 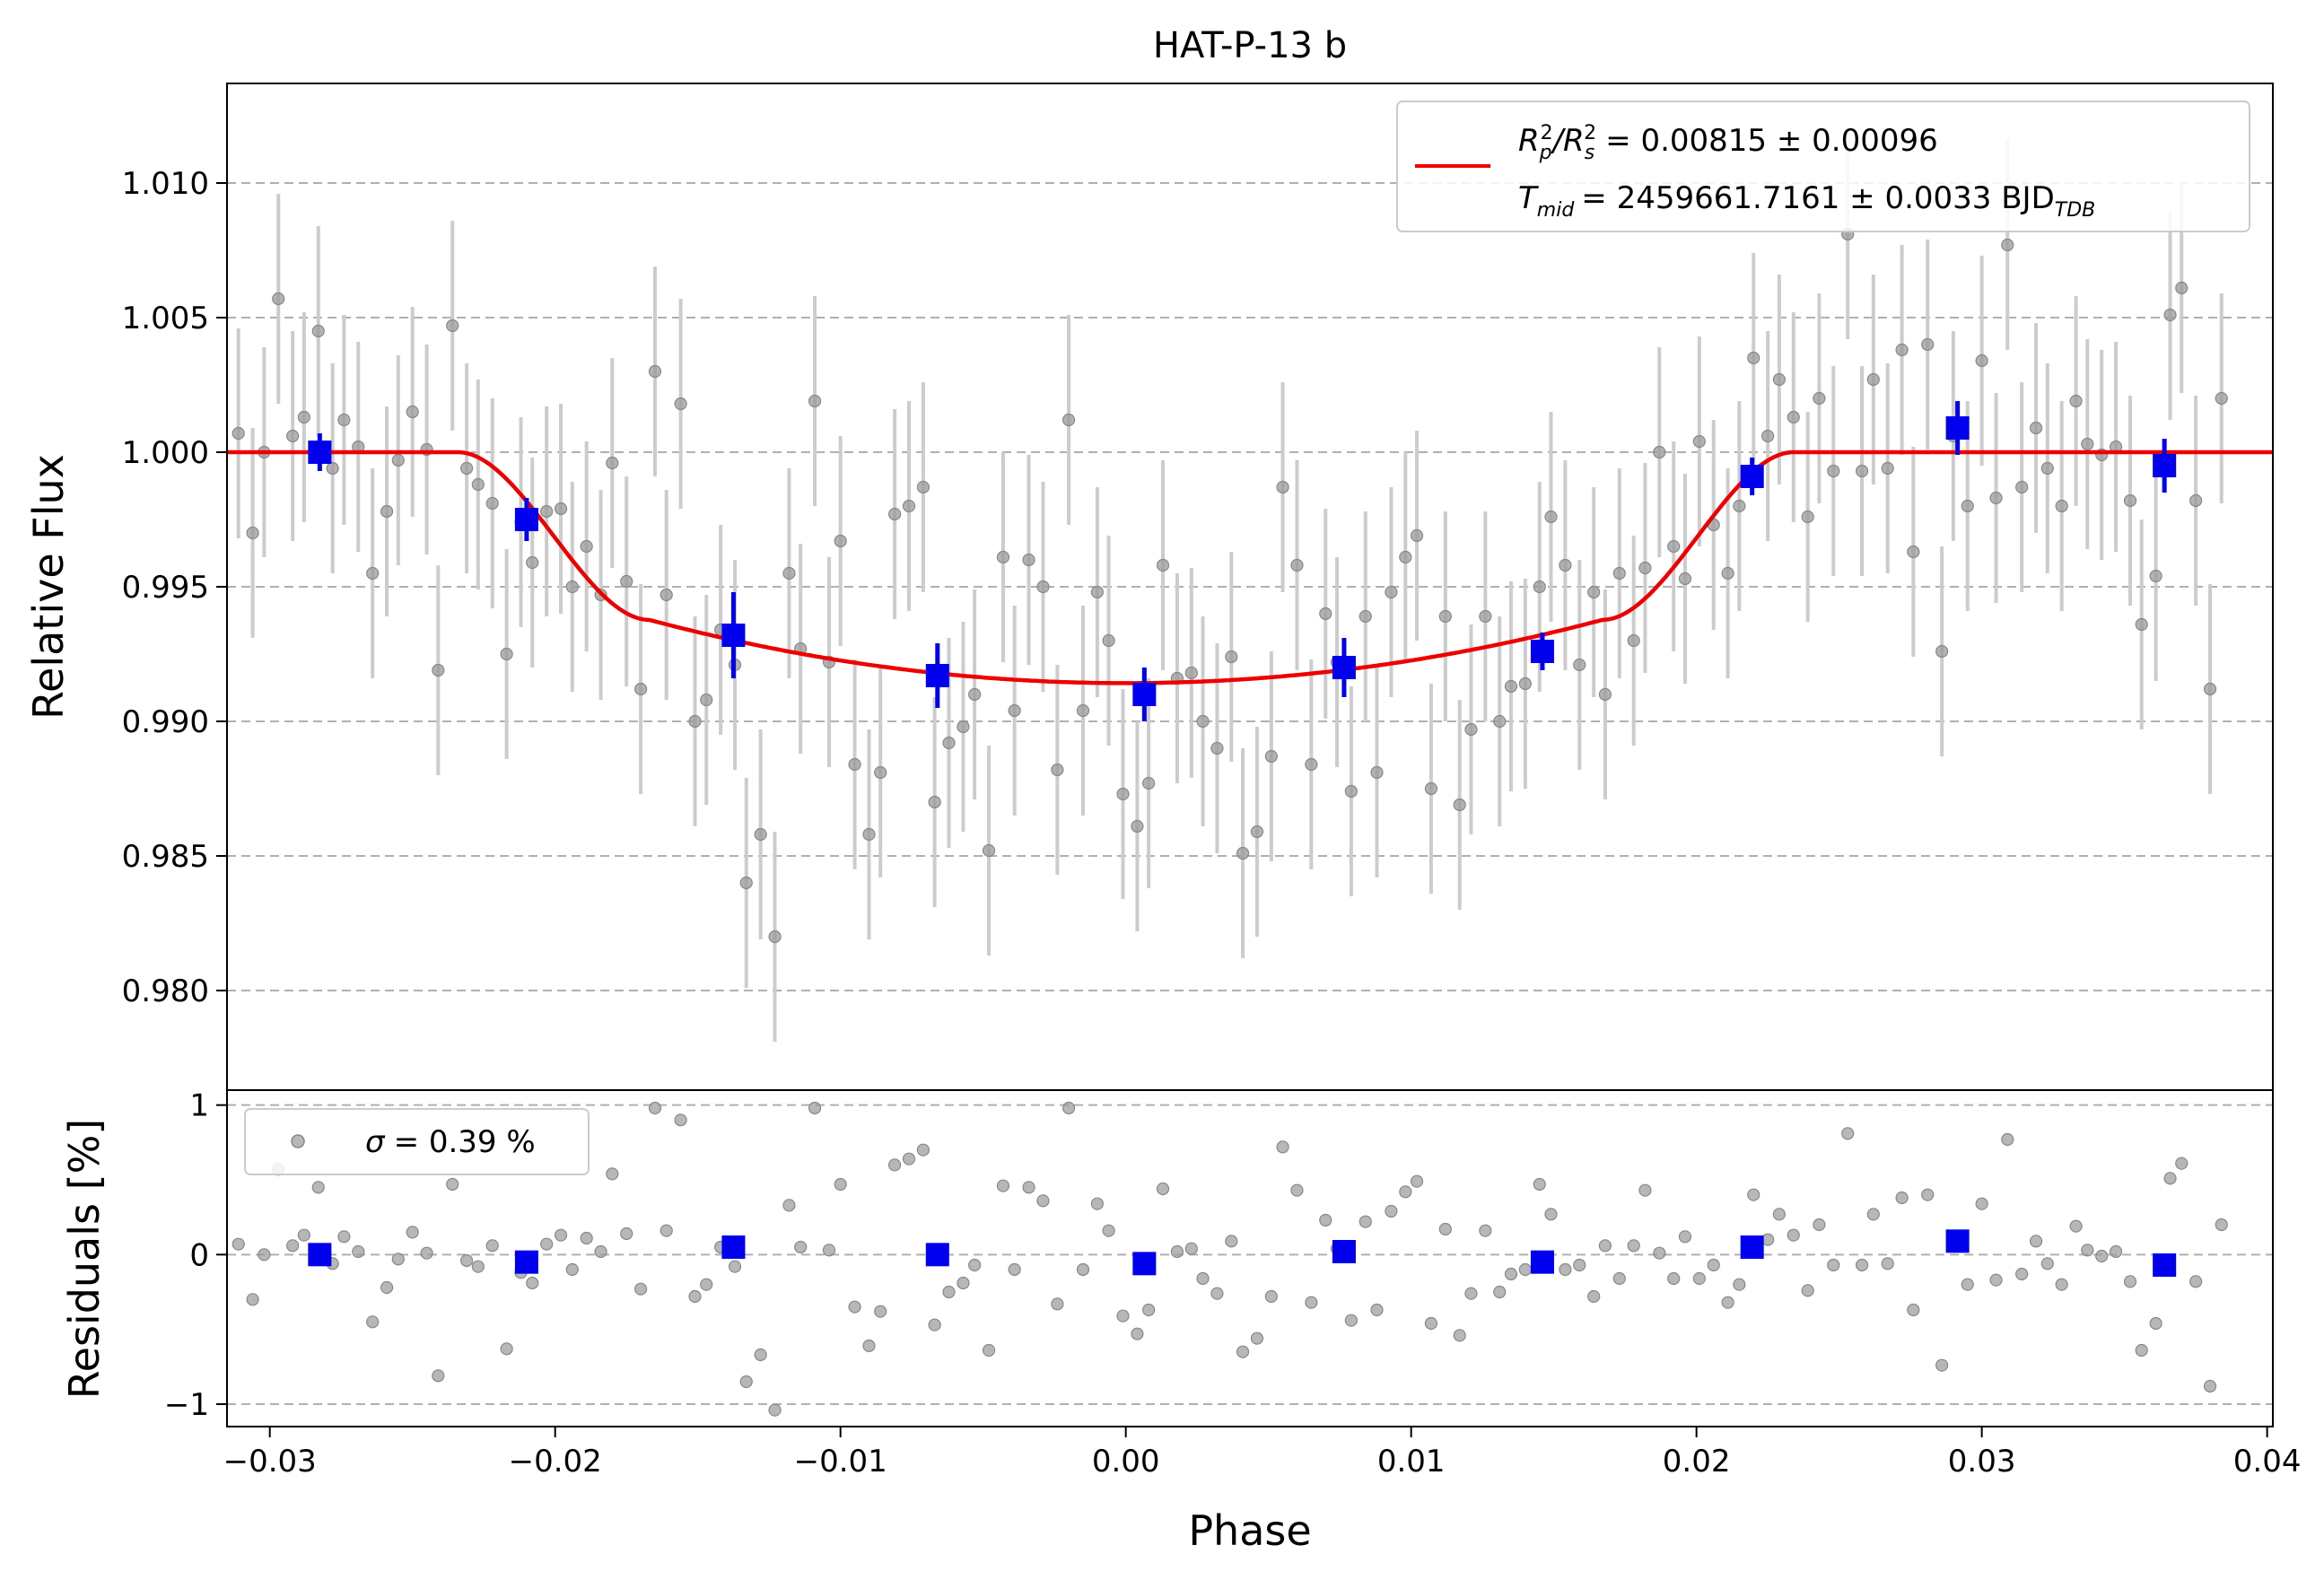 I want to click on residuals-legend-box, so click(x=417, y=1141).